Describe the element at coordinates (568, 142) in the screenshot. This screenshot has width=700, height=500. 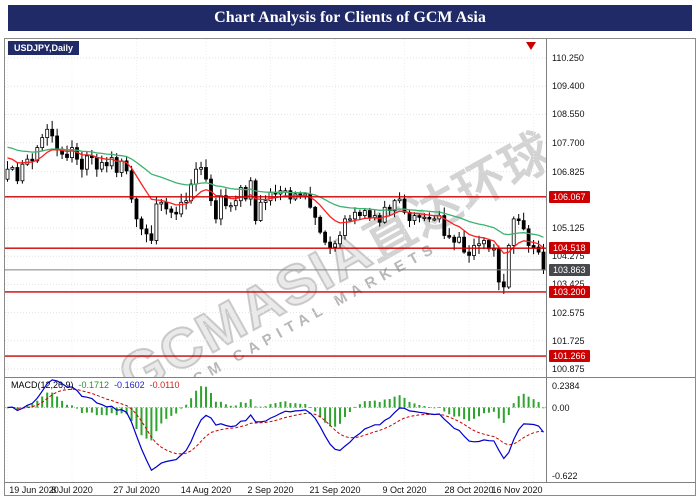
I see `price-axis-label: 107.700` at that location.